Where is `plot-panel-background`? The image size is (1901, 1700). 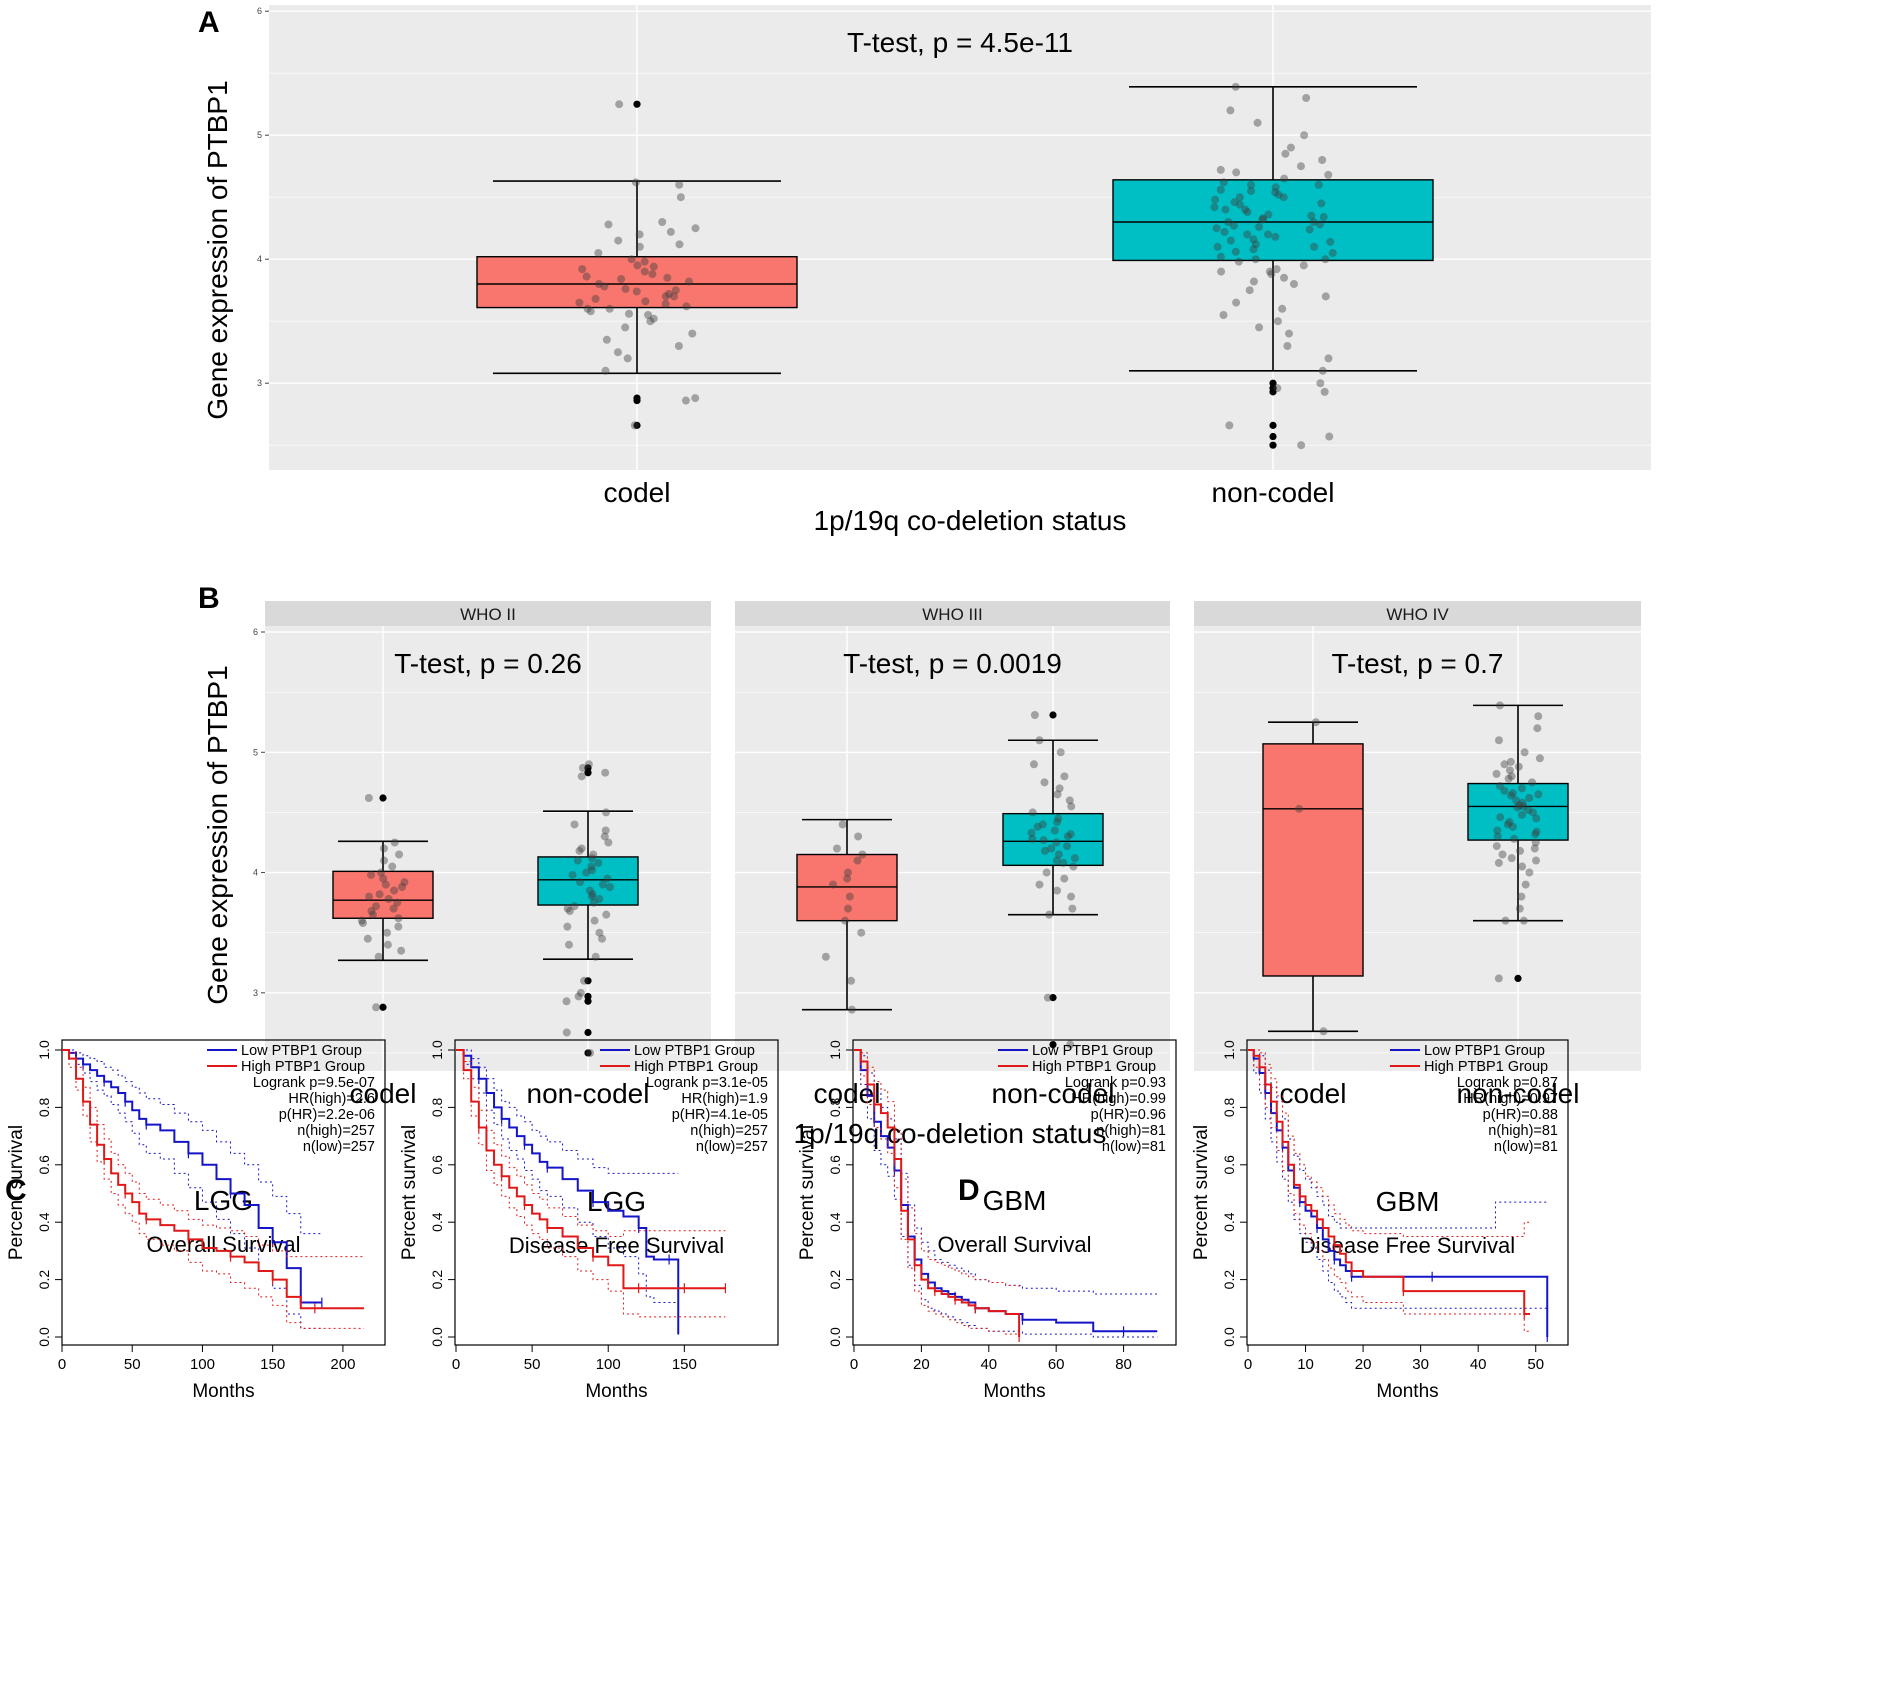 plot-panel-background is located at coordinates (952, 848).